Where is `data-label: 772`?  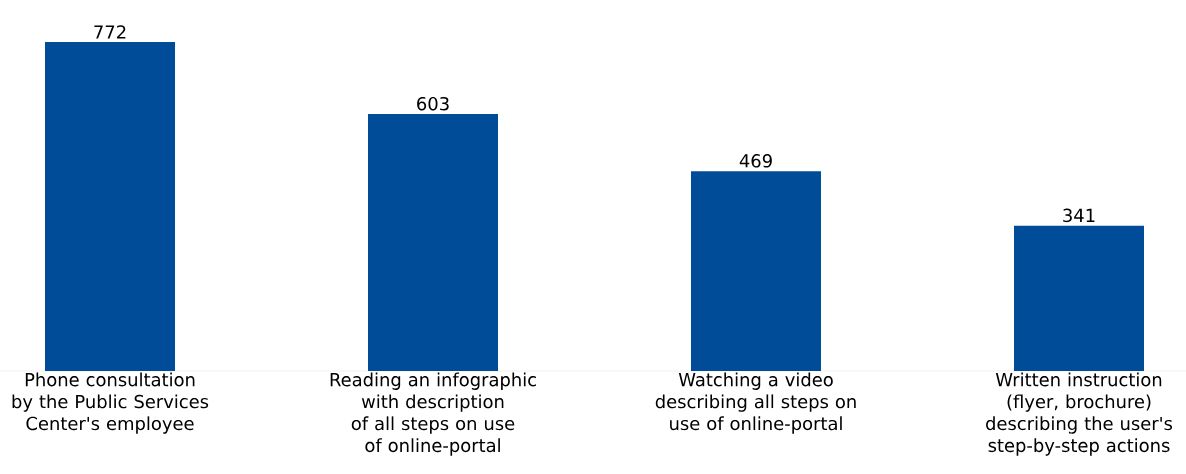 data-label: 772 is located at coordinates (110, 32).